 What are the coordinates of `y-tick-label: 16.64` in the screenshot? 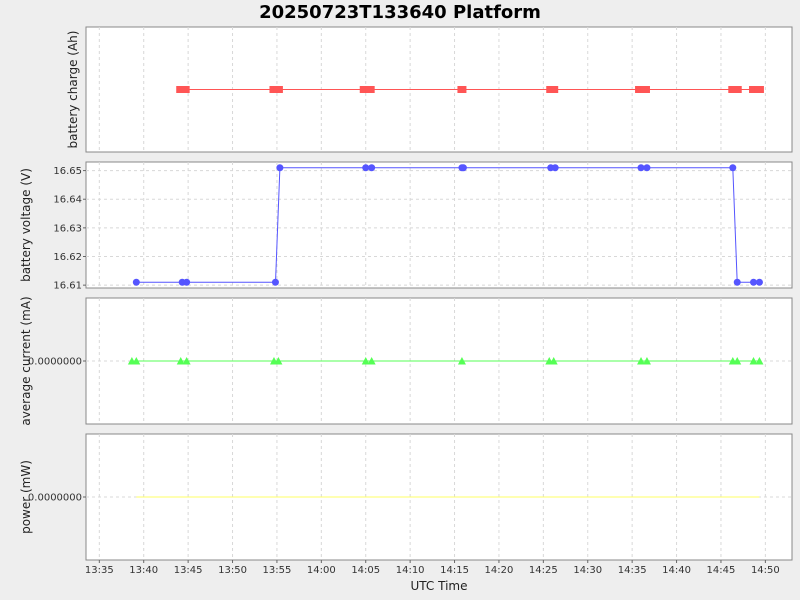 It's located at (67, 200).